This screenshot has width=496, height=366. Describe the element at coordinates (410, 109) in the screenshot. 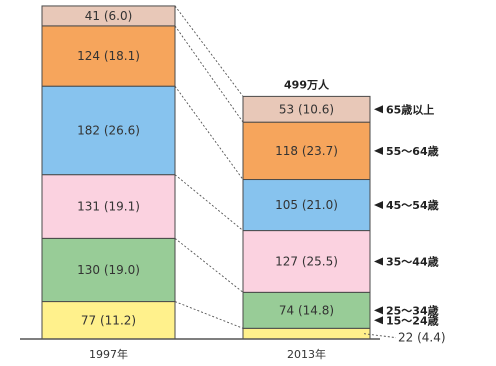

I see `age-group-label: 65歳以上` at that location.